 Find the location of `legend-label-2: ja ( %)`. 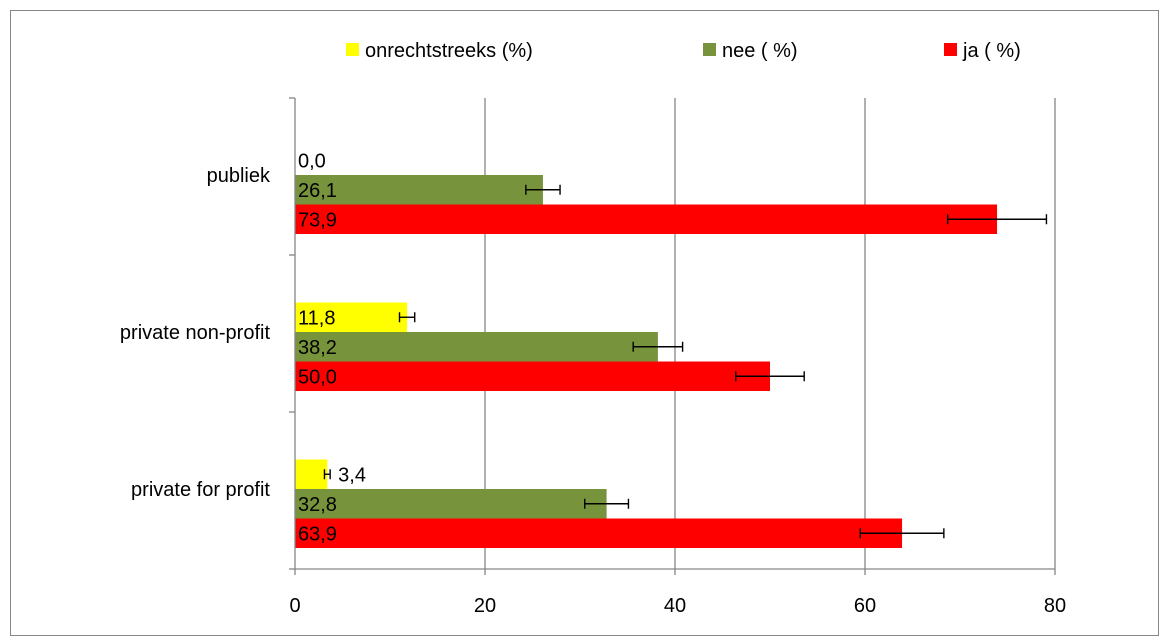

legend-label-2: ja ( %) is located at coordinates (991, 51).